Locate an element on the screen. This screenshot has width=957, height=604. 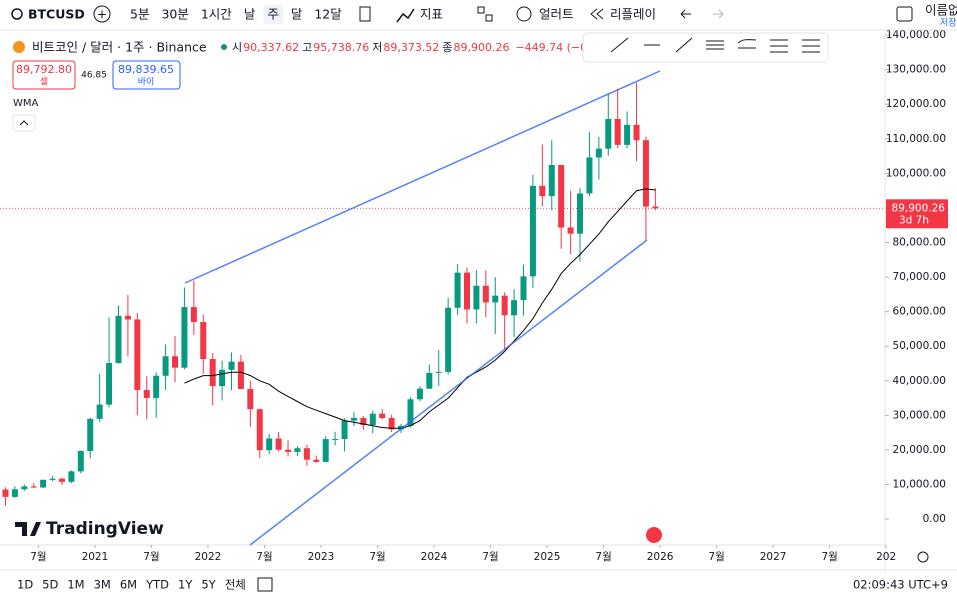
buy-button is located at coordinates (146, 75).